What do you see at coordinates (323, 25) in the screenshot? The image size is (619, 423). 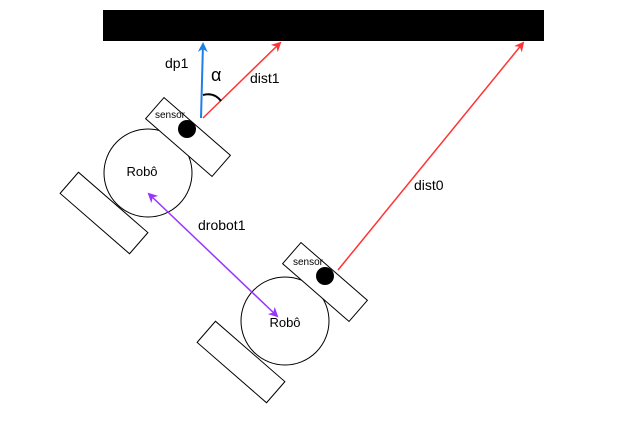 I see `wall` at bounding box center [323, 25].